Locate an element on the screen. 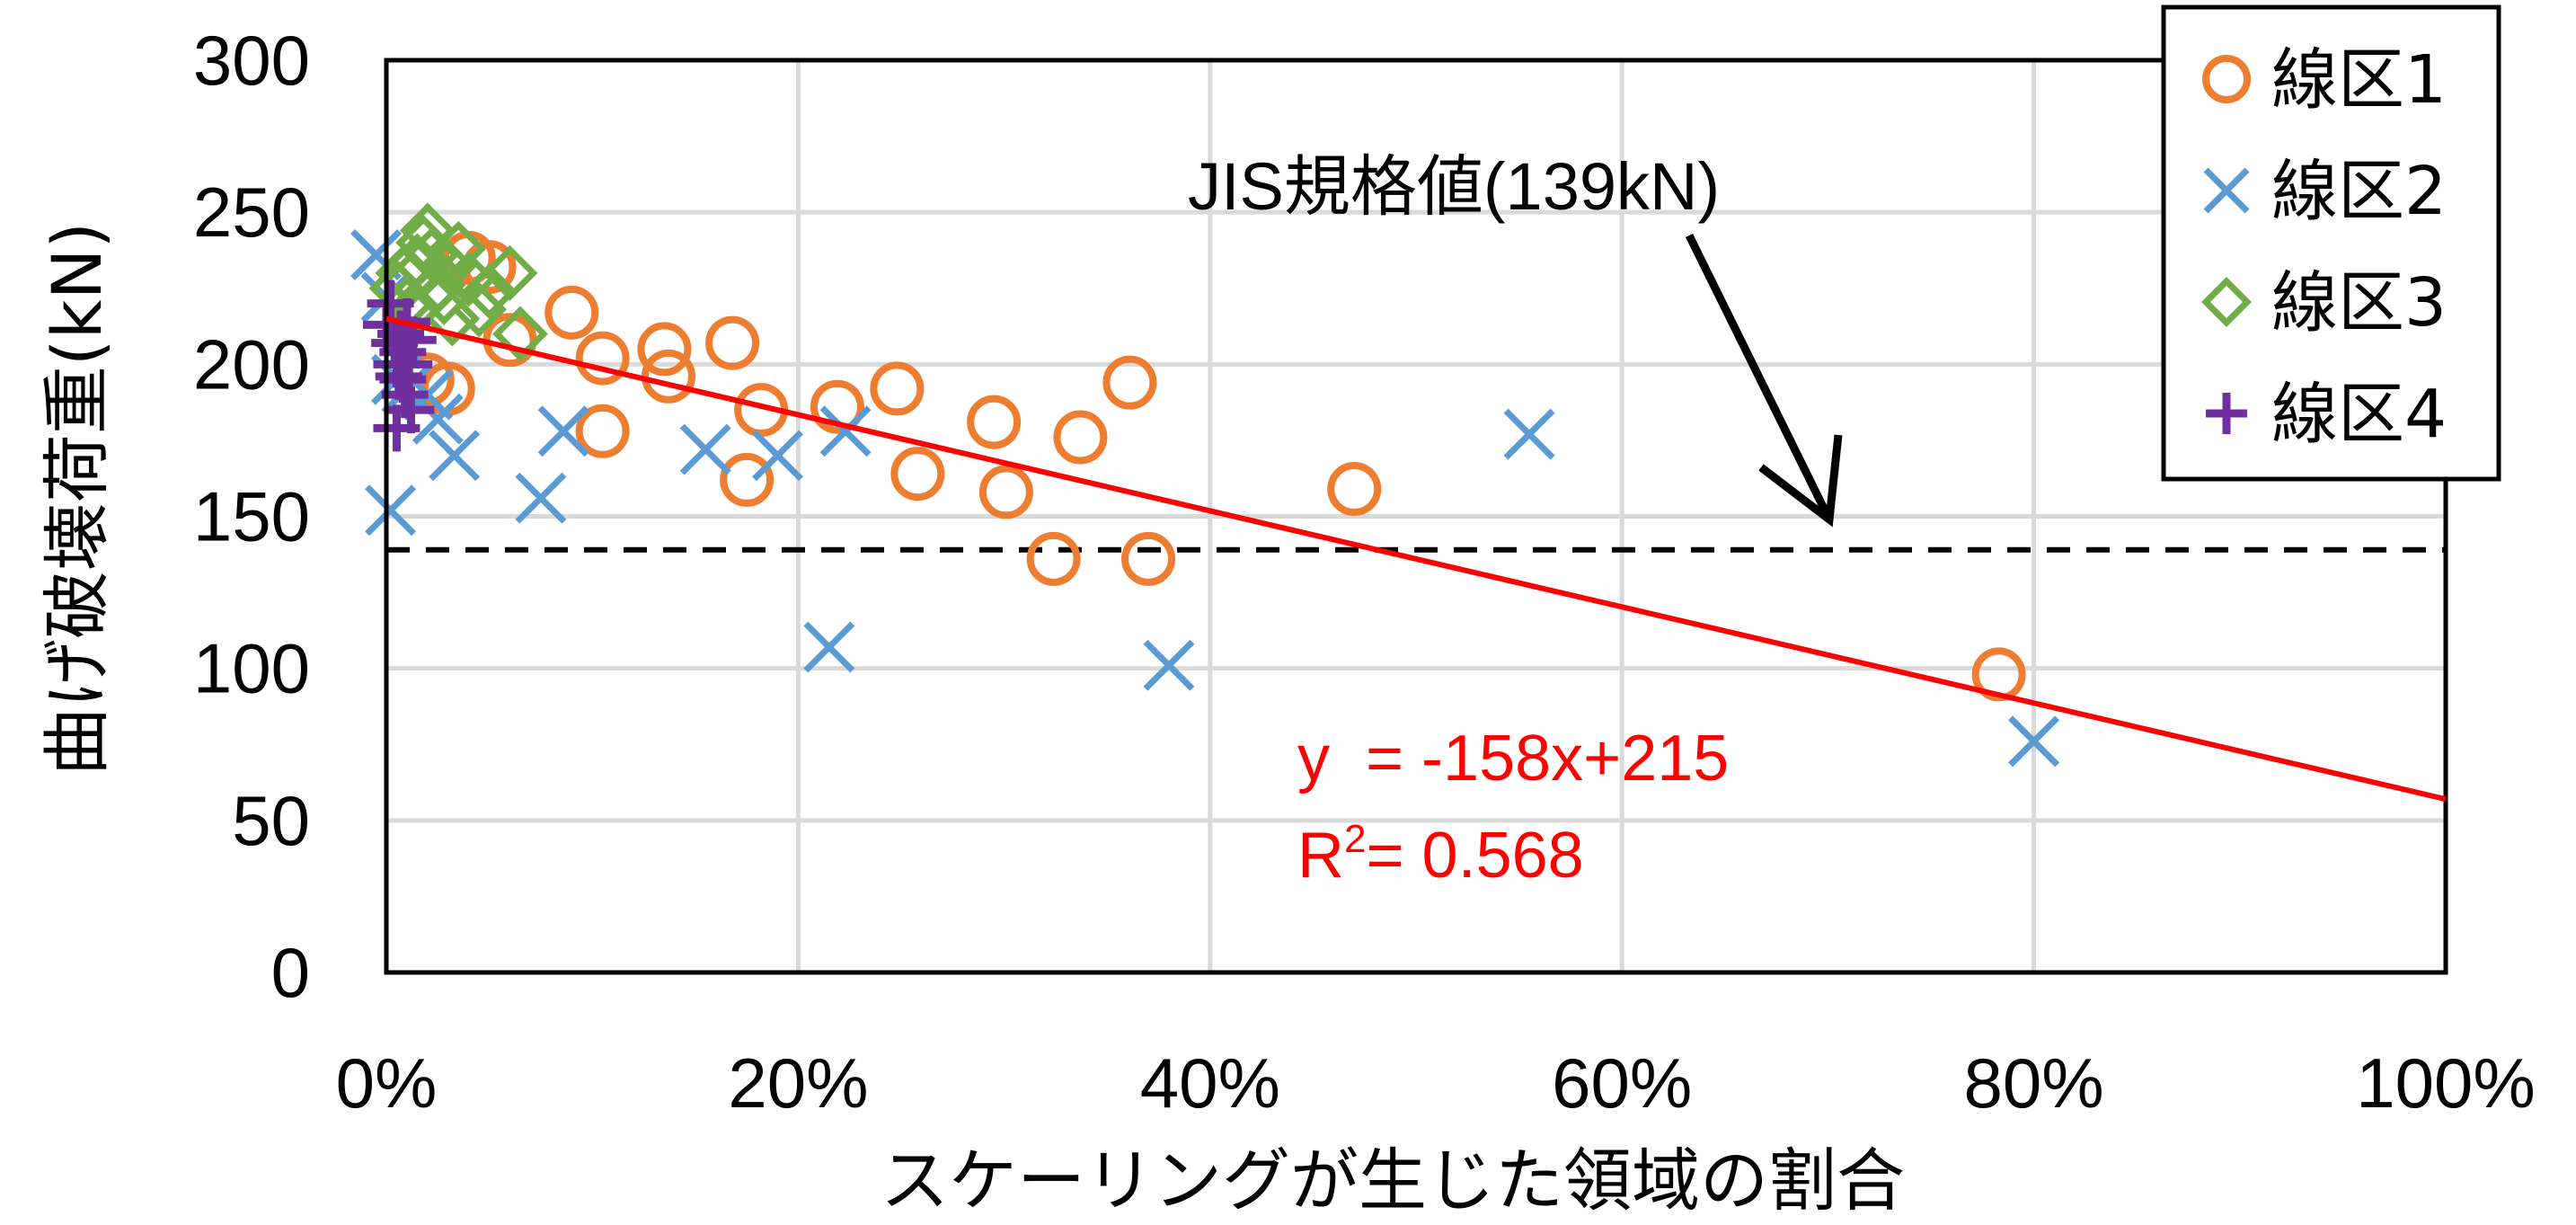 This screenshot has width=2576, height=1225. y-axis-title: 曲げ破壊荷重(kN) is located at coordinates (77, 499).